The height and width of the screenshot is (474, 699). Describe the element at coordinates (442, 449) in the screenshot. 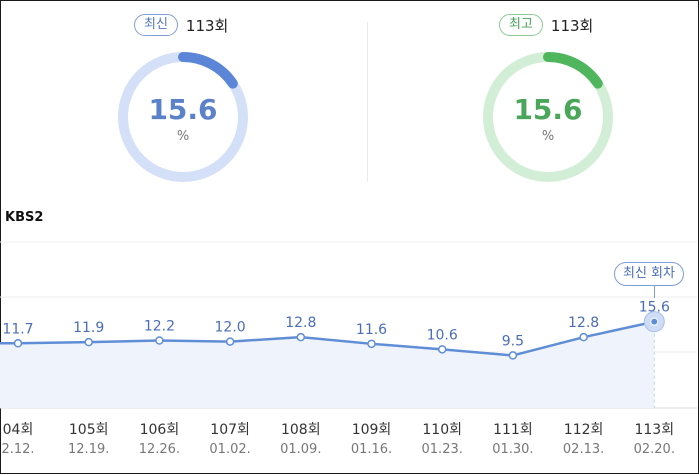

I see `x-tick-date: 01.23.` at that location.